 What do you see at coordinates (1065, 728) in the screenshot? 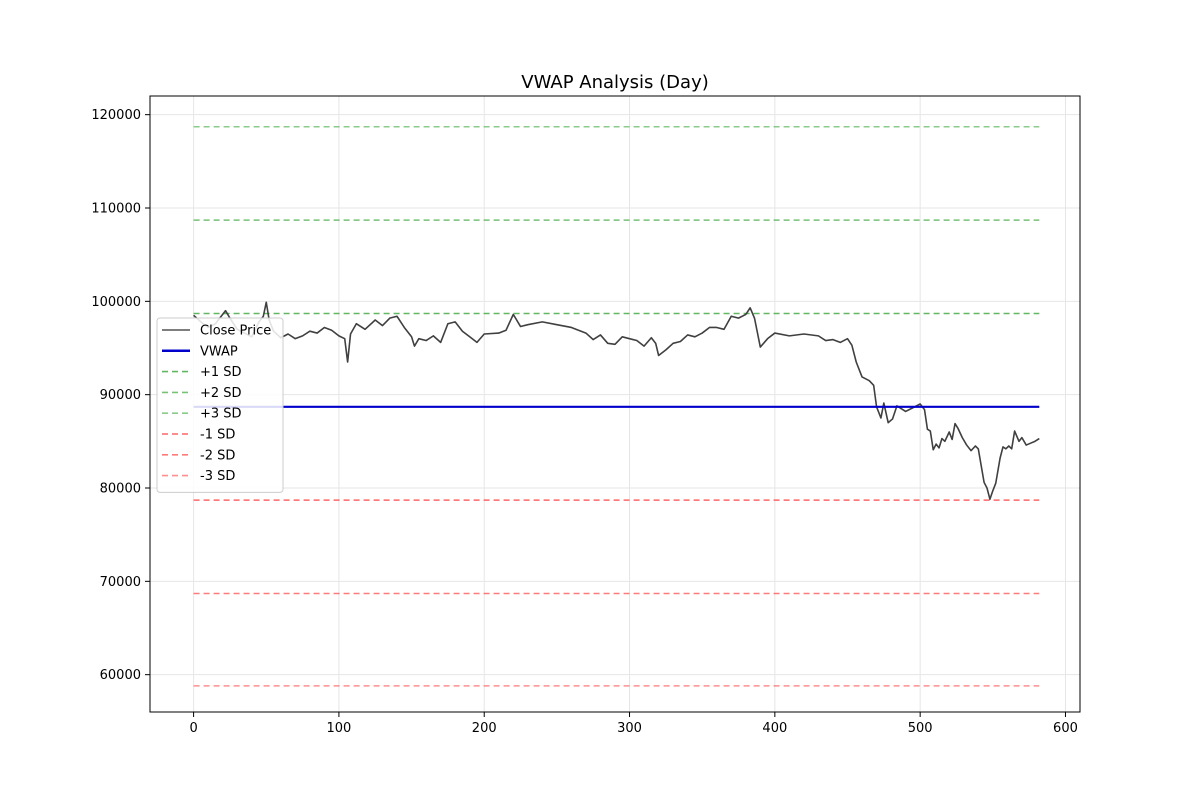
I see `x-tick-label: 600` at bounding box center [1065, 728].